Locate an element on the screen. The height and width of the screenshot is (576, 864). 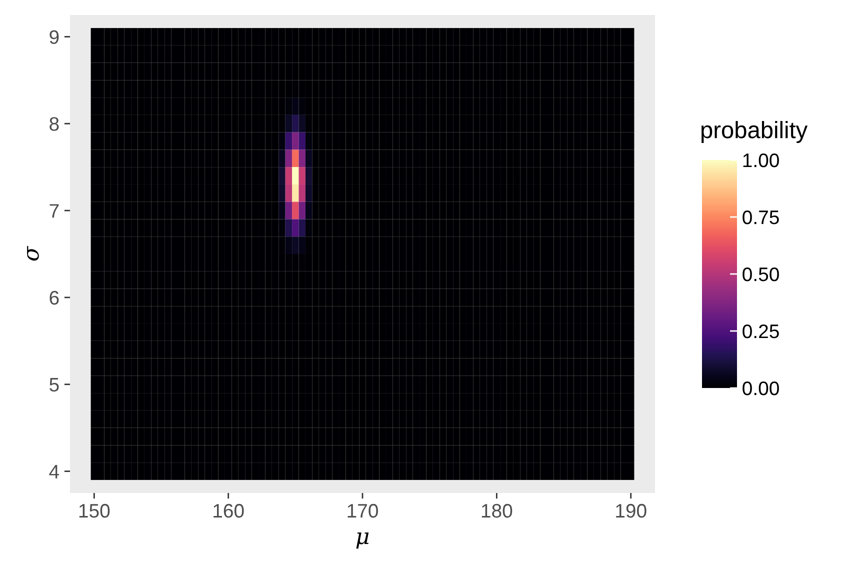
color-bar-label: 0.75 is located at coordinates (760, 217).